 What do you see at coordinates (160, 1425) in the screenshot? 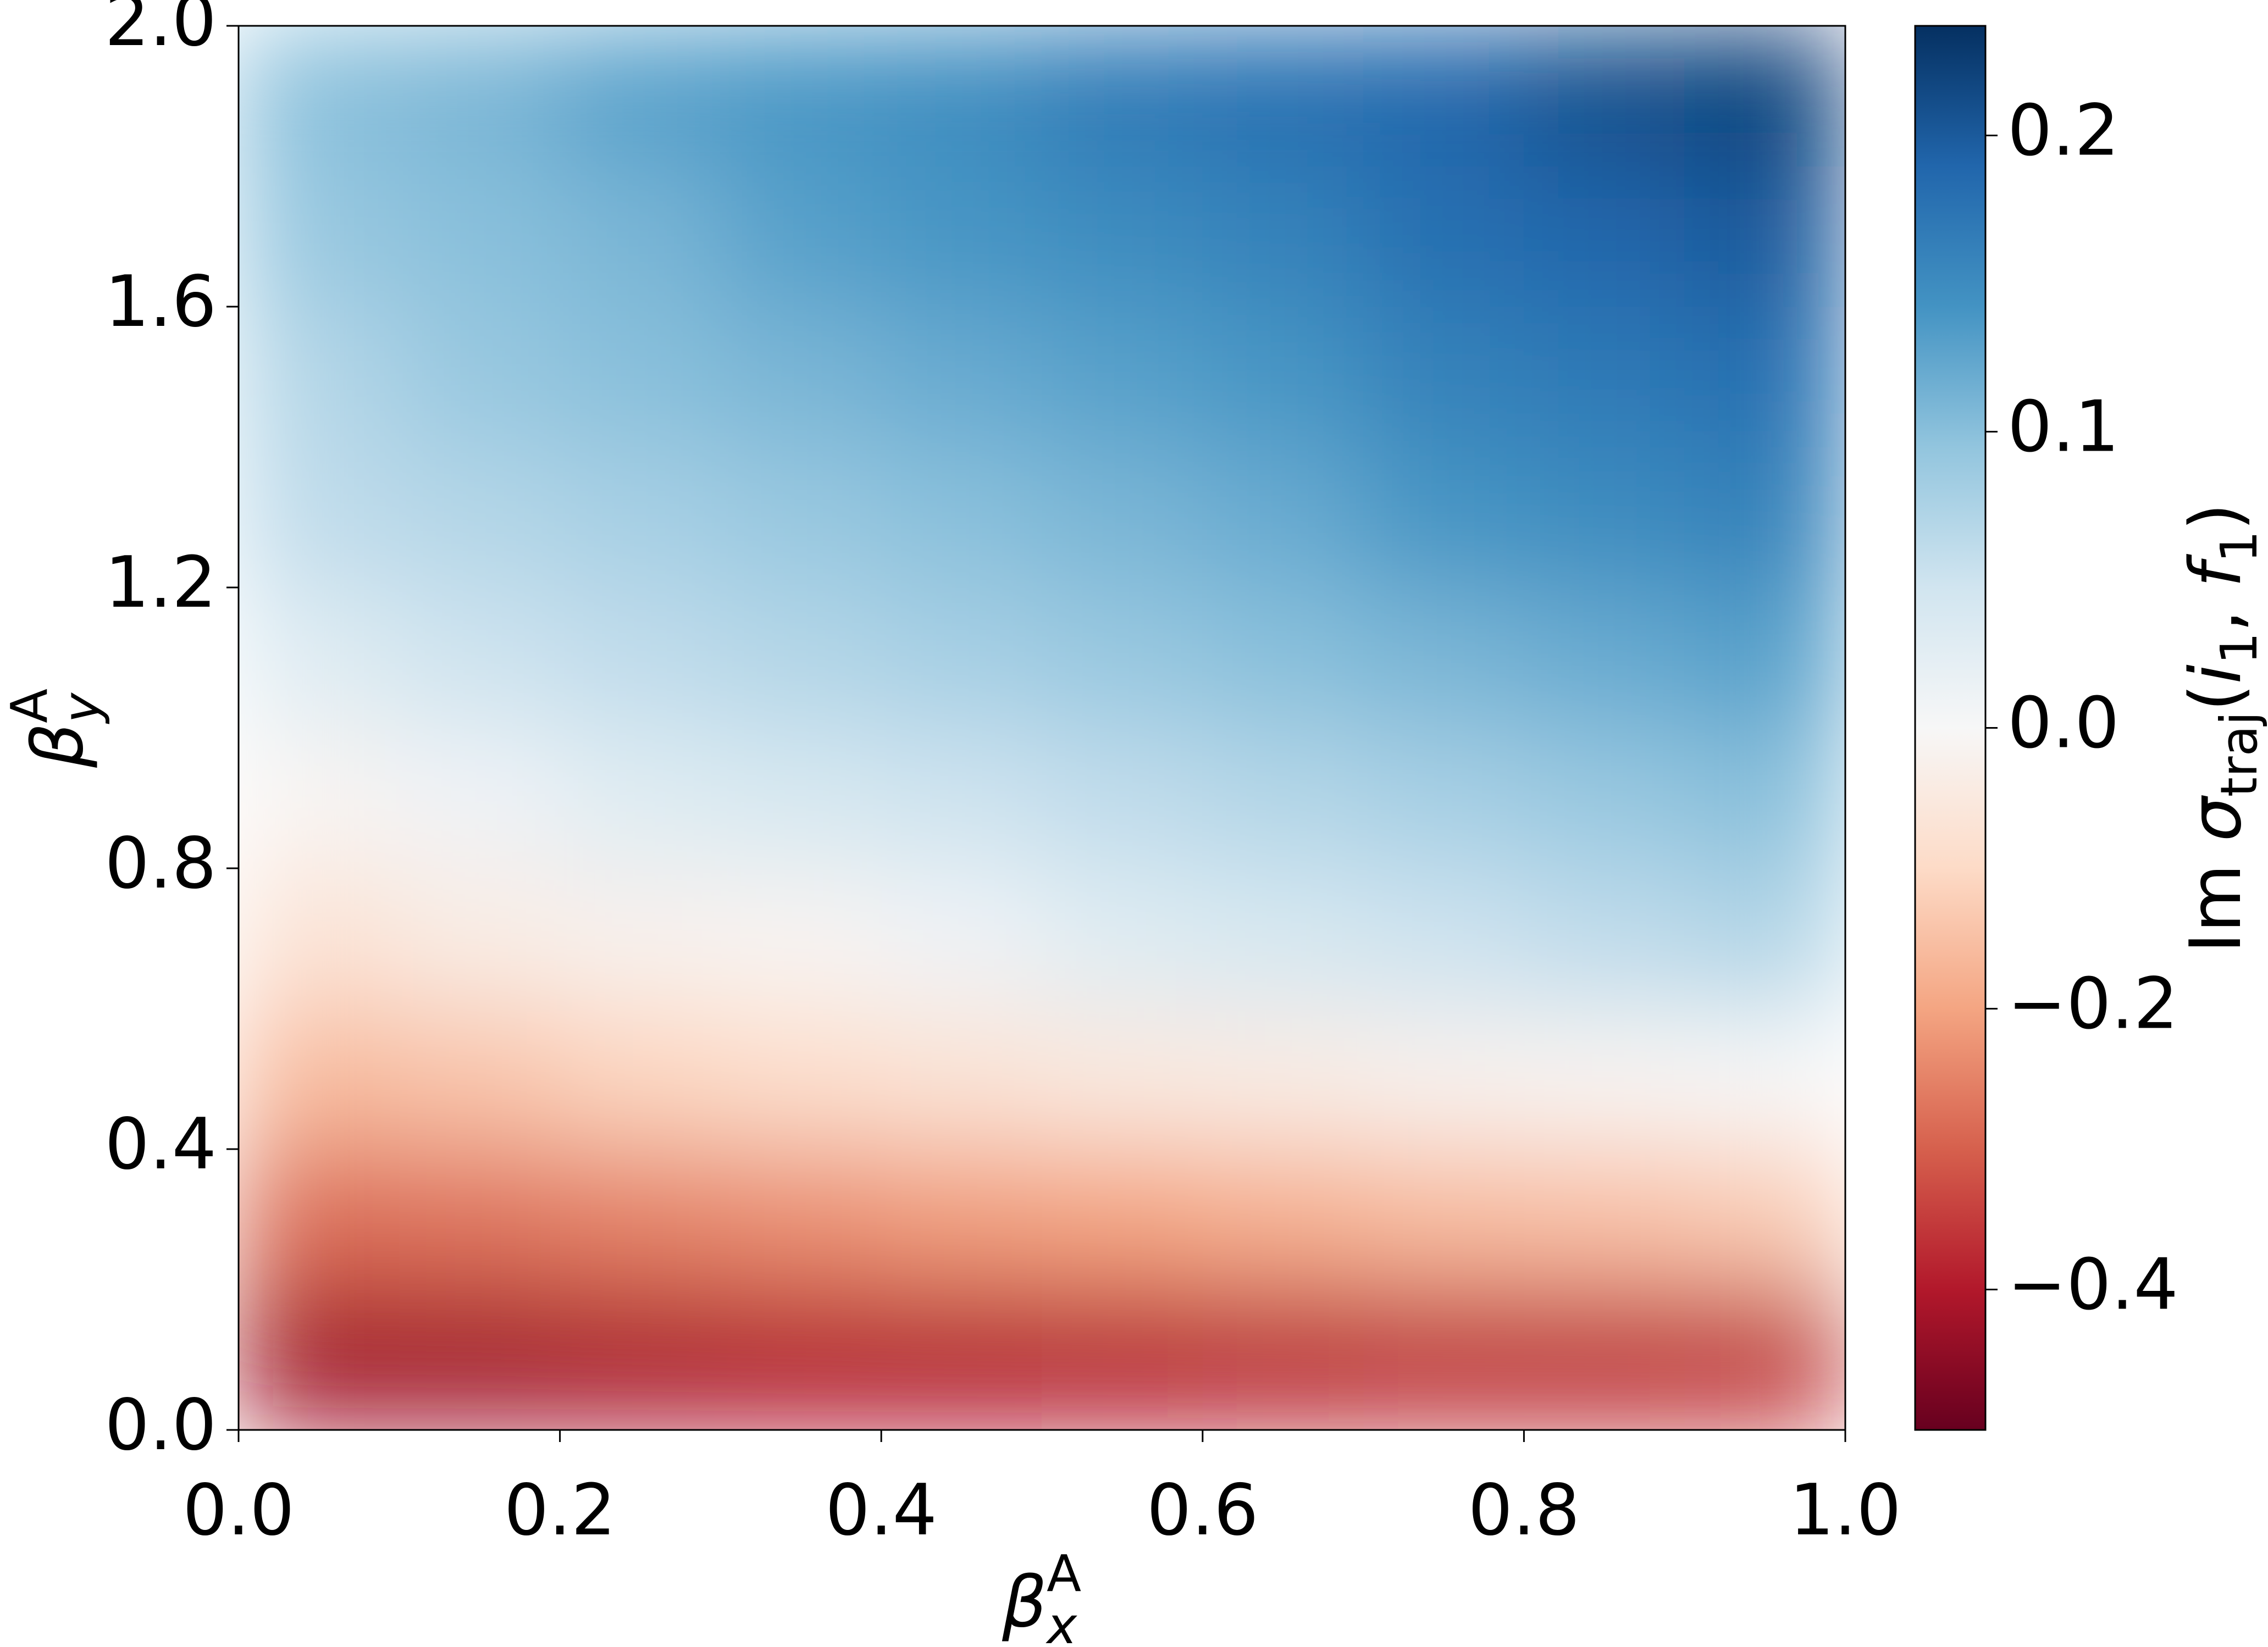
I see `y-tick-label: 0.0` at bounding box center [160, 1425].